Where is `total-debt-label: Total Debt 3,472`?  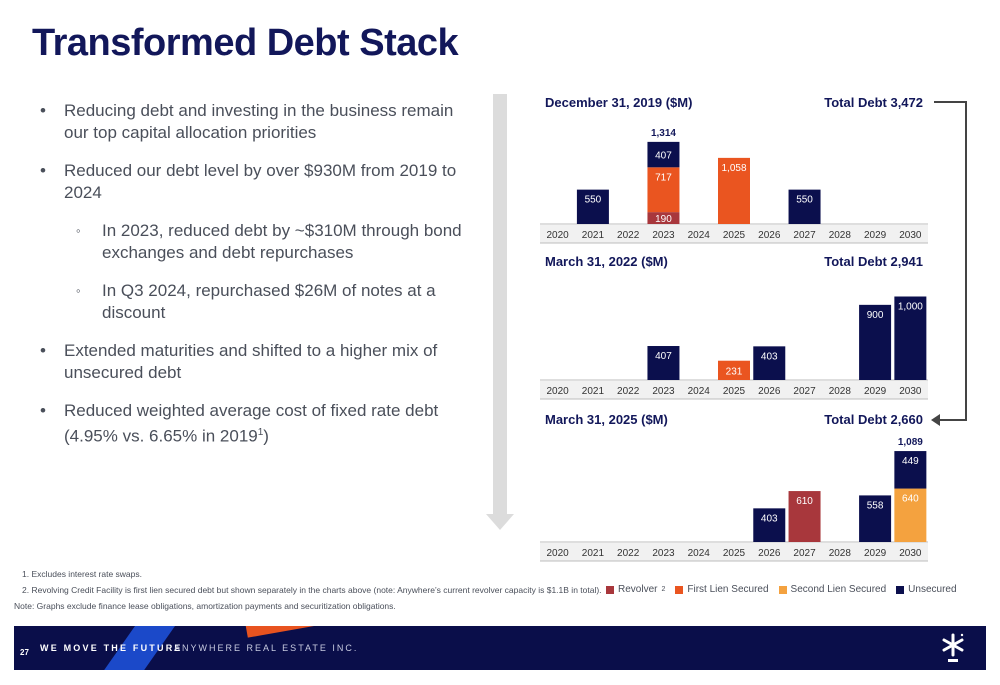 total-debt-label: Total Debt 3,472 is located at coordinates (873, 102).